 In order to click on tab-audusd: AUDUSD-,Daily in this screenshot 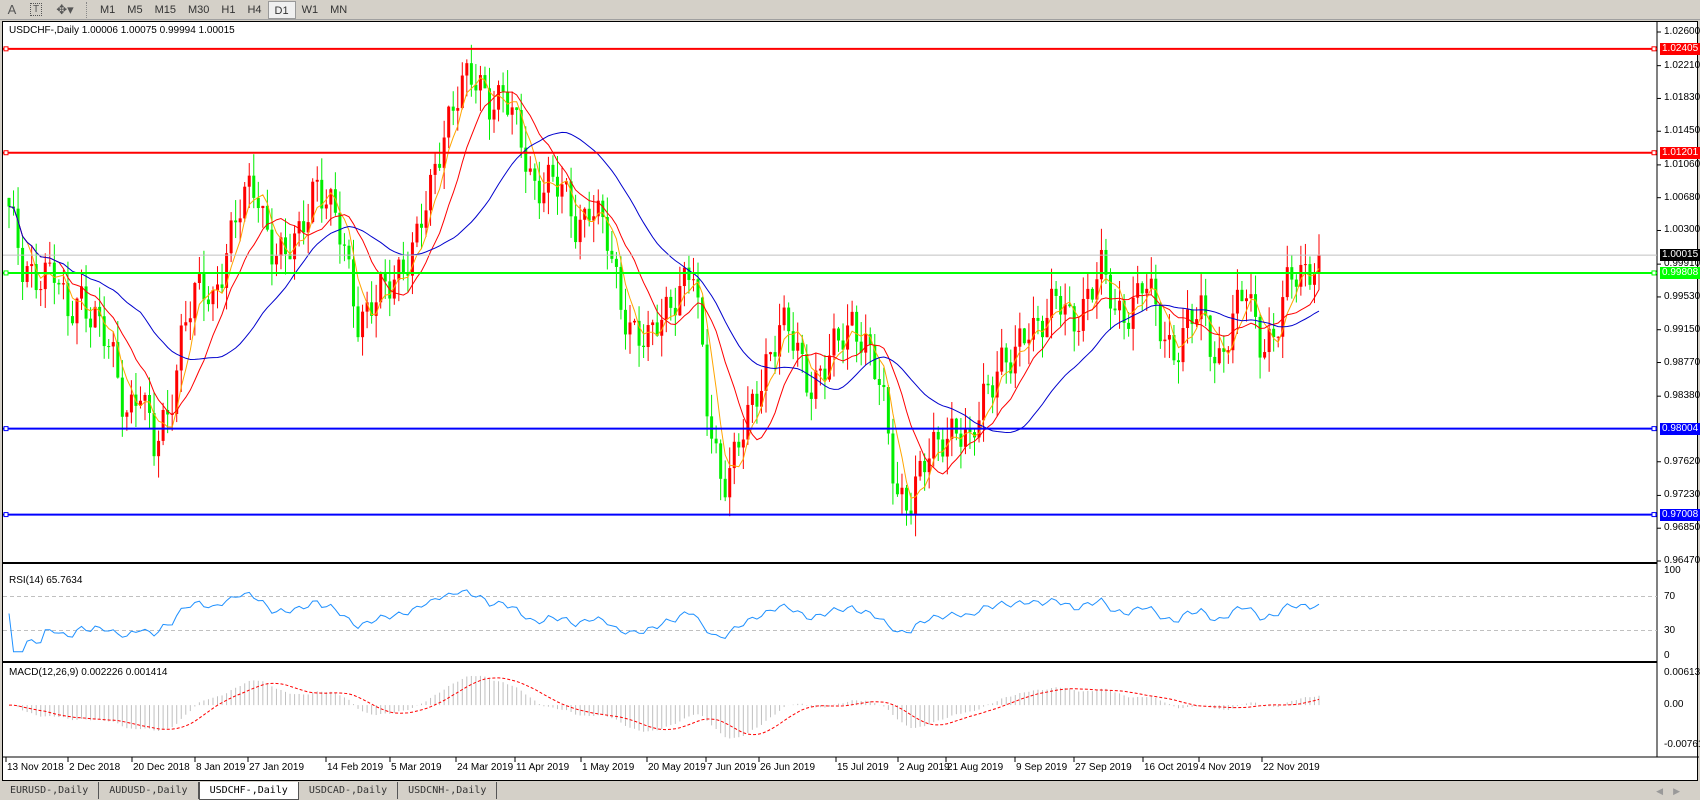, I will do `click(149, 790)`.